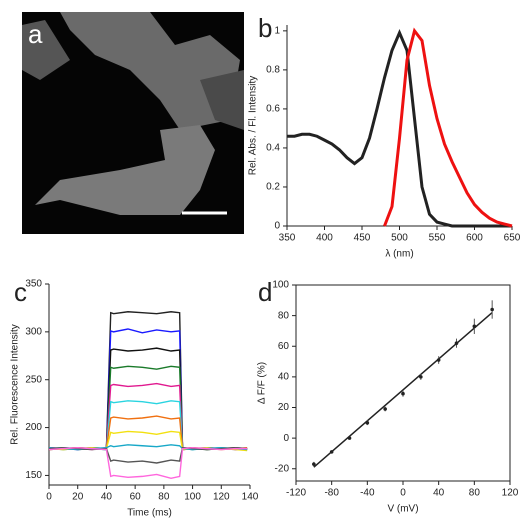  What do you see at coordinates (284, 346) in the screenshot?
I see `y-tick-label: 60` at bounding box center [284, 346].